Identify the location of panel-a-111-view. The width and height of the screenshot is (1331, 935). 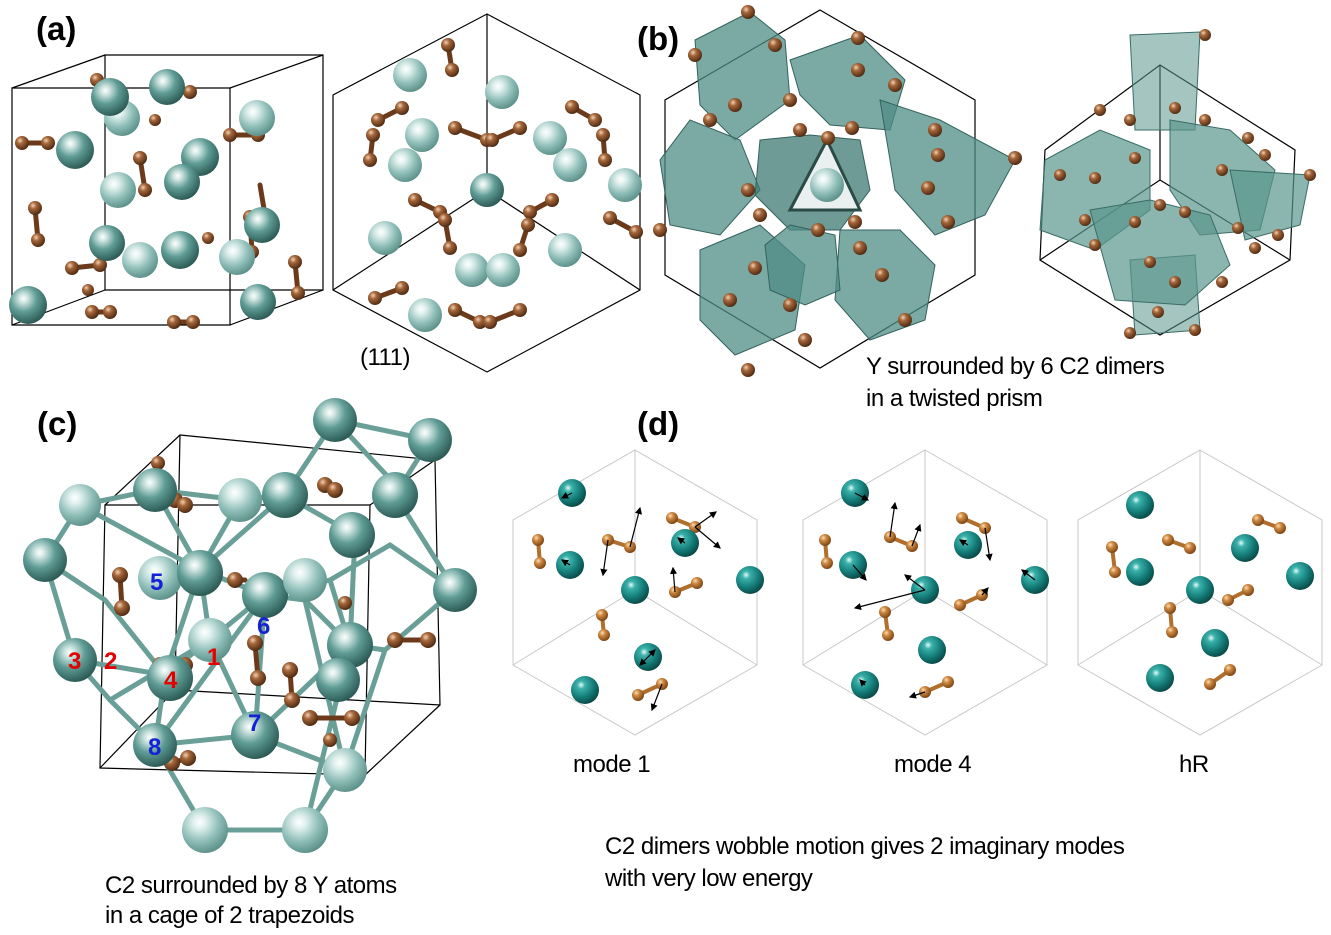
(487, 193).